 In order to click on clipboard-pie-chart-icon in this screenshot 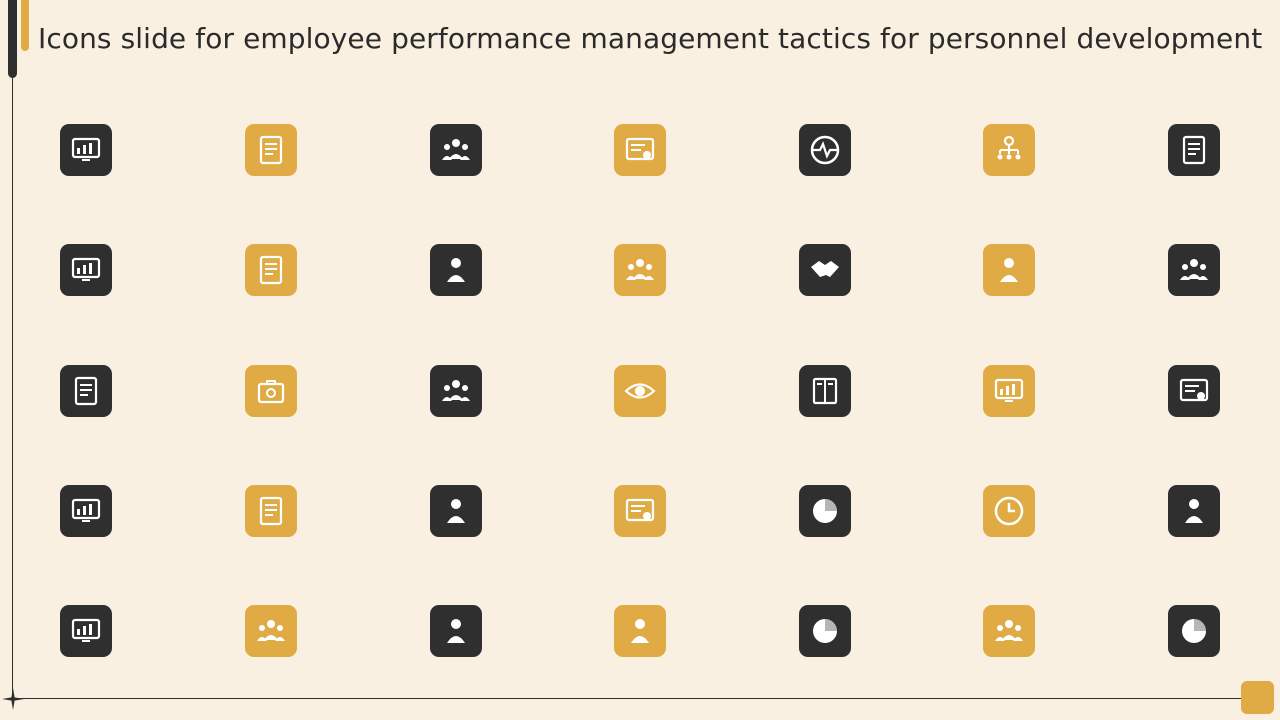, I will do `click(825, 511)`.